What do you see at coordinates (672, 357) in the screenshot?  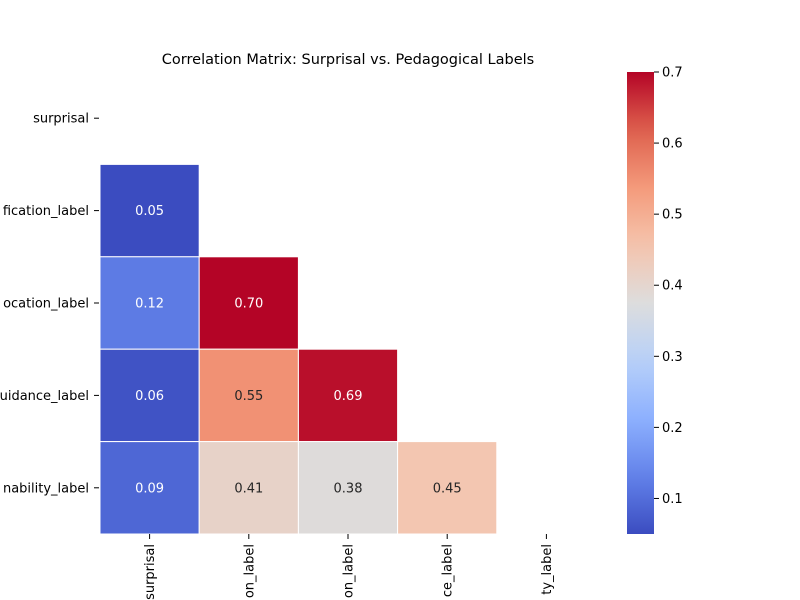 I see `colorbar-tick-label: 0.3` at bounding box center [672, 357].